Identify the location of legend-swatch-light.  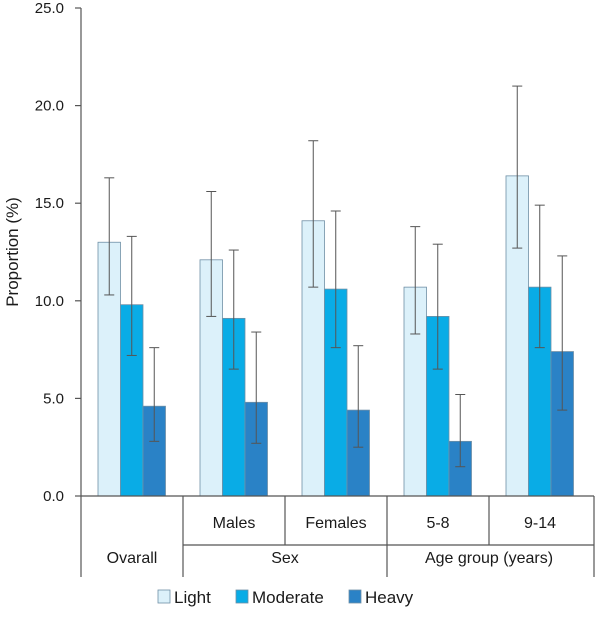
(164, 596).